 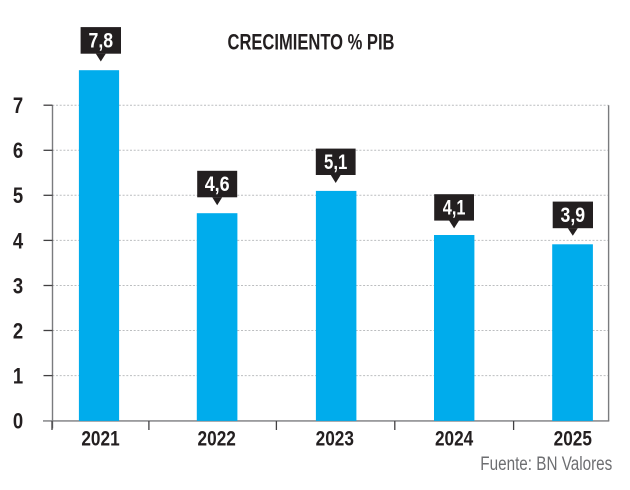 What do you see at coordinates (18, 376) in the screenshot?
I see `svg-text: 1` at bounding box center [18, 376].